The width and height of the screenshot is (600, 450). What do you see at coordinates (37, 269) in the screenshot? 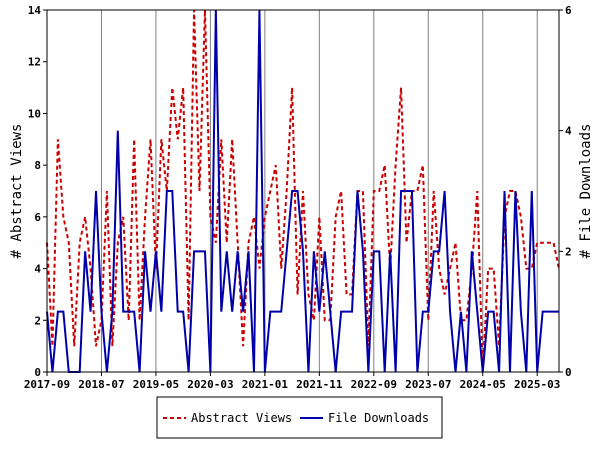
I see `y-tick-label-left: 4` at bounding box center [37, 269].